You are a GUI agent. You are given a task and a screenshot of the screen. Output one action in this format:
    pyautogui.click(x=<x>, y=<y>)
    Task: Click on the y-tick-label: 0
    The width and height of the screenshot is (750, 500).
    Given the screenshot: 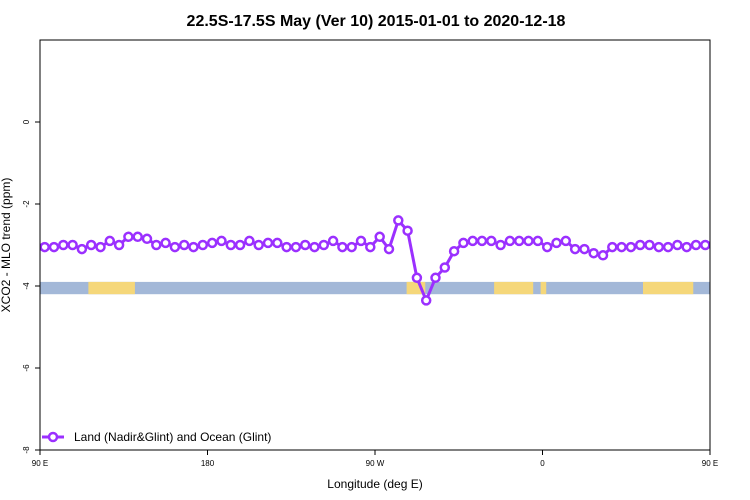 What is the action you would take?
    pyautogui.click(x=26, y=121)
    